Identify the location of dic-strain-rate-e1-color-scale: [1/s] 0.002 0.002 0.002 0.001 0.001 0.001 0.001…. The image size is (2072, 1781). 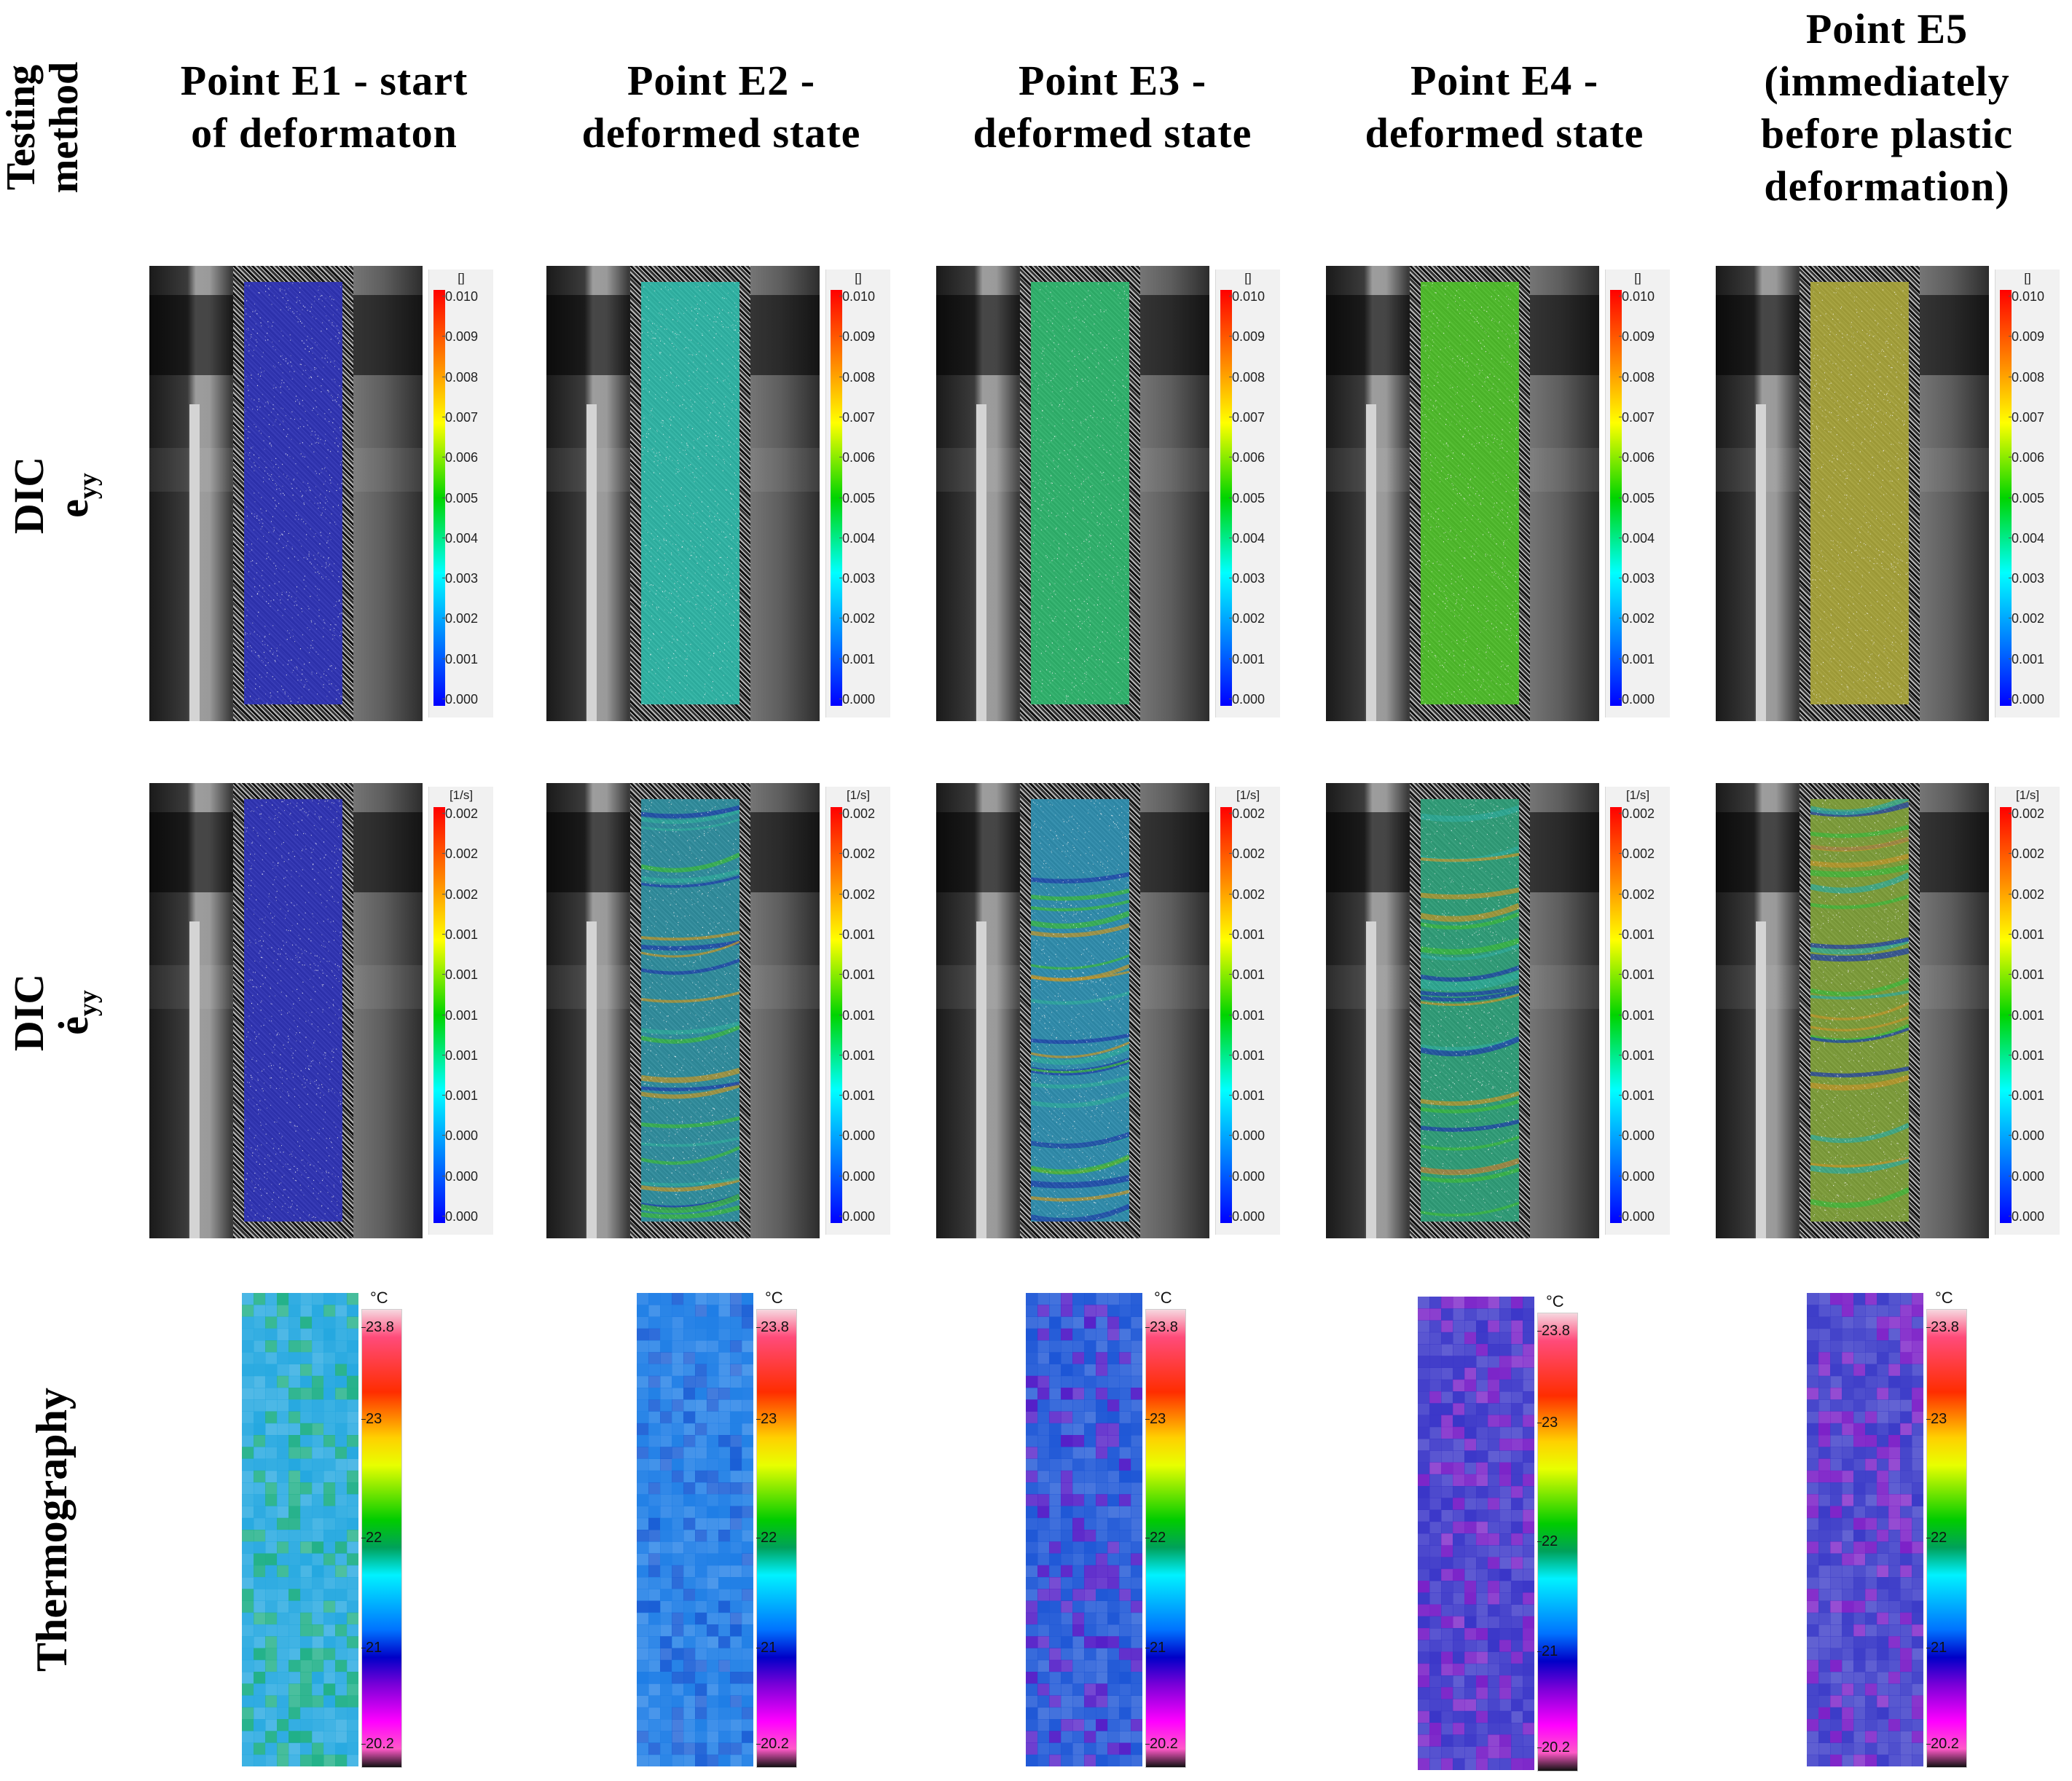
(461, 1011).